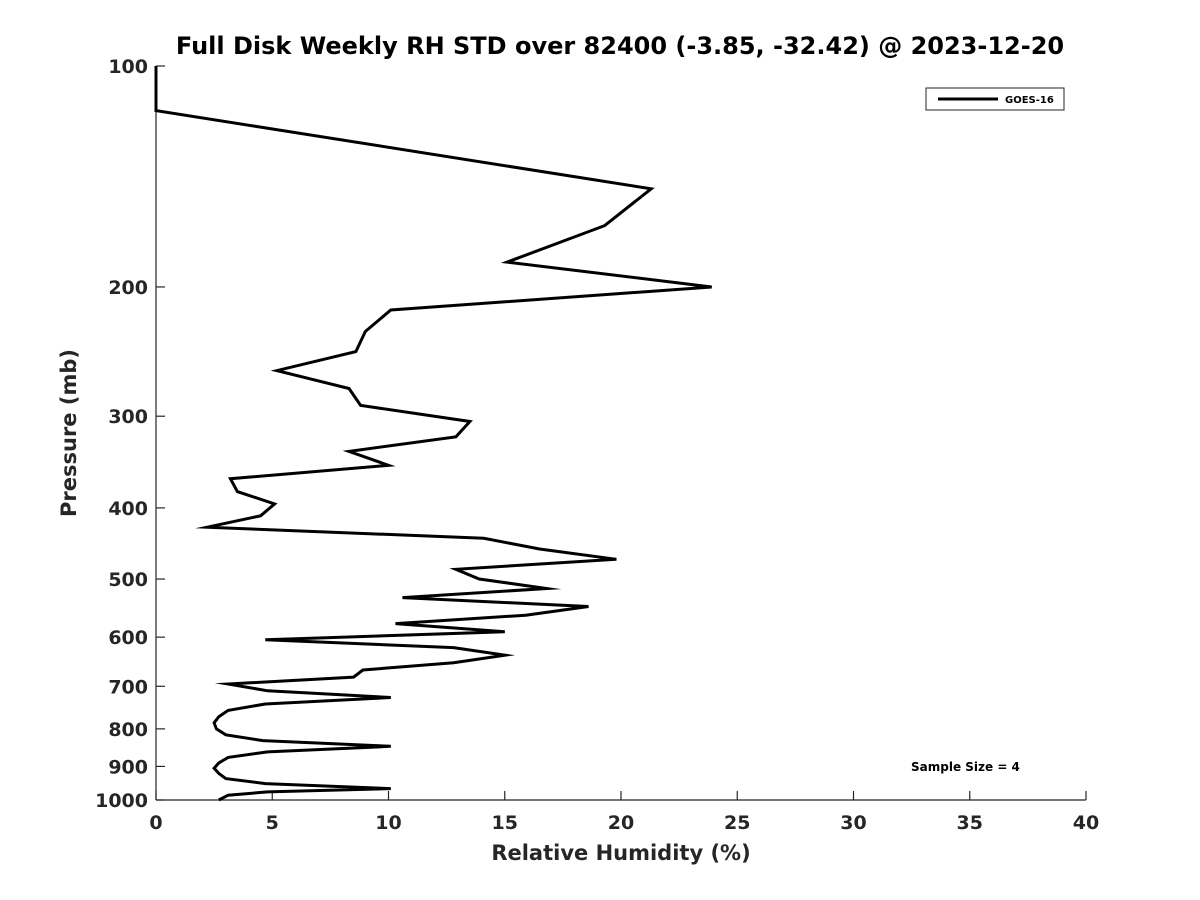  I want to click on x-tick-label: 5, so click(272, 823).